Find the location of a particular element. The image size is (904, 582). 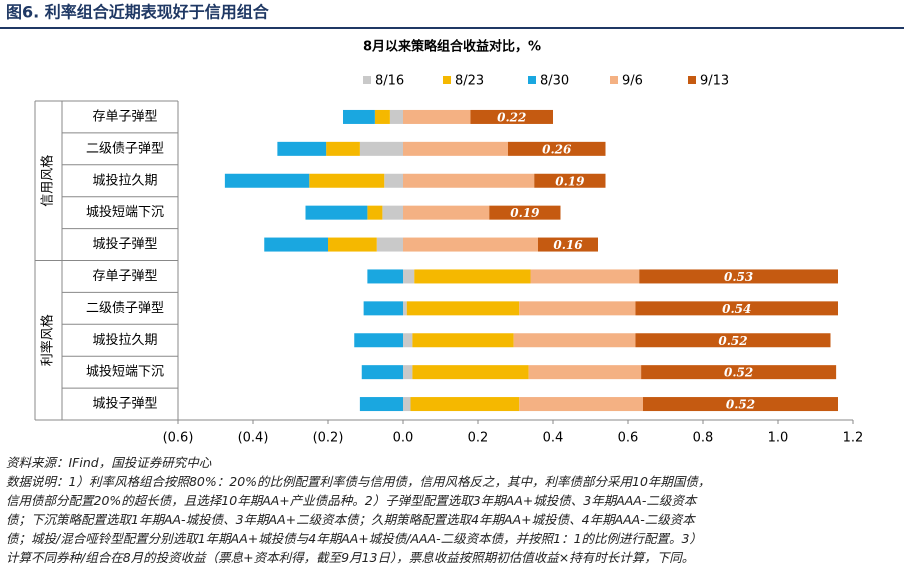

x-tick-label: (0.2) is located at coordinates (328, 438).